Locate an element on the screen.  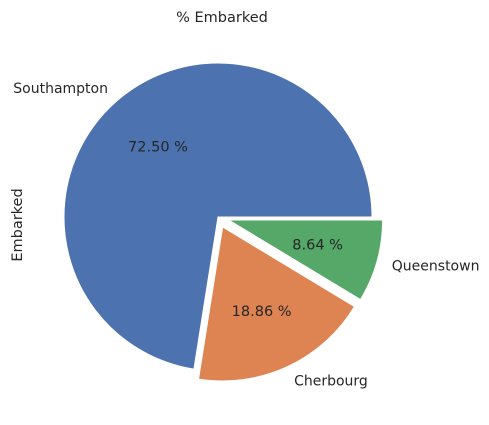
pie-slice-cherbourg is located at coordinates (276, 304).